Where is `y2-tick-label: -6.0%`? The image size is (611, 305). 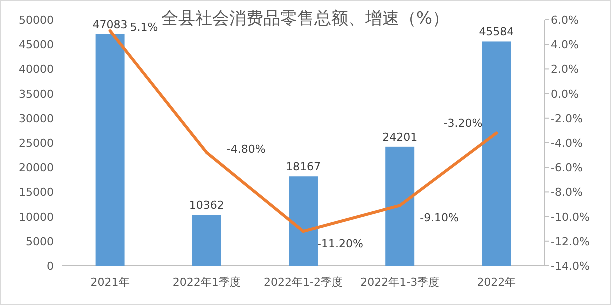
y2-tick-label: -6.0% is located at coordinates (567, 168).